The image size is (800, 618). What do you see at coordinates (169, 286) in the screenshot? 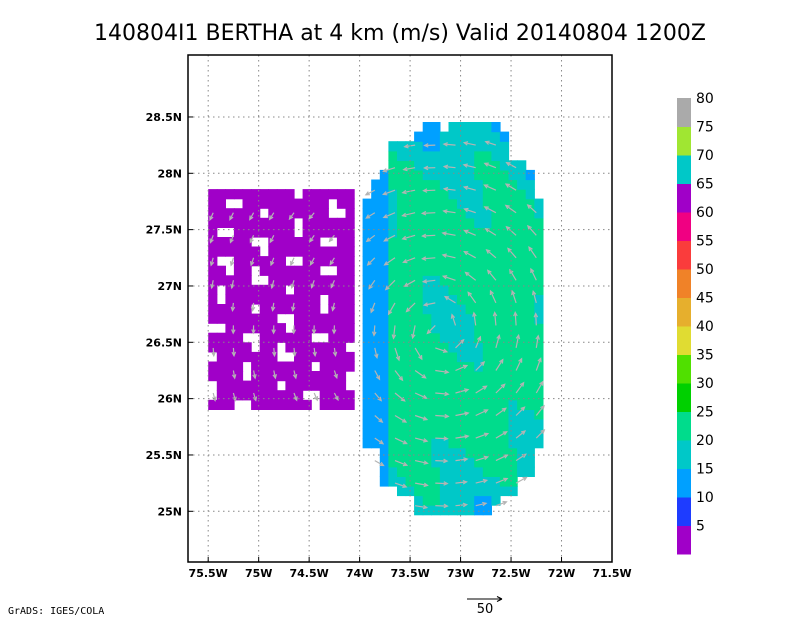
I see `y-tick-label: 27N` at bounding box center [169, 286].